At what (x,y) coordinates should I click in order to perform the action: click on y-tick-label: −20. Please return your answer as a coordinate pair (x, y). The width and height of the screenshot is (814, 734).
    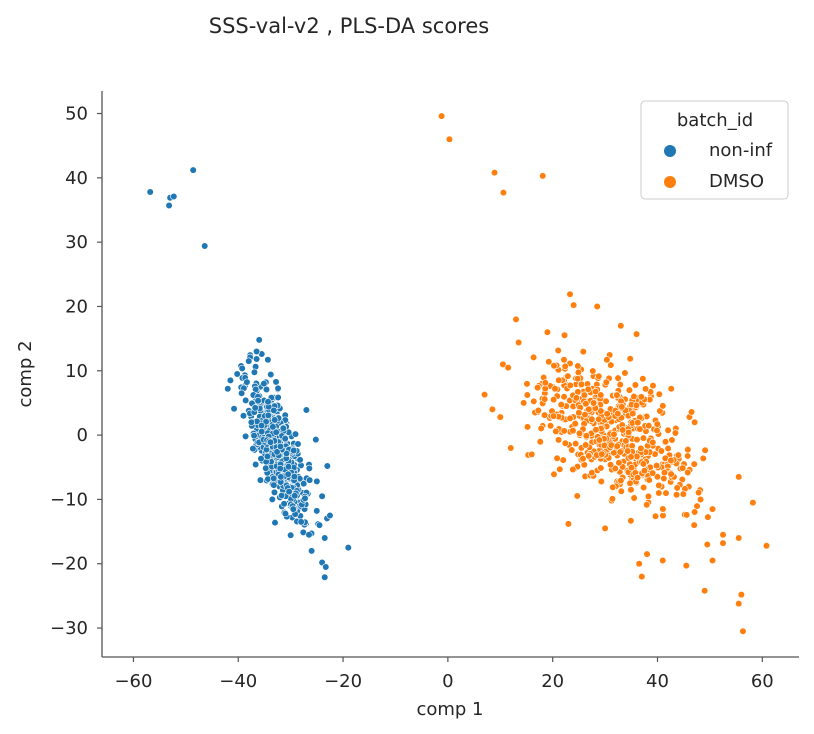
    Looking at the image, I should click on (69, 564).